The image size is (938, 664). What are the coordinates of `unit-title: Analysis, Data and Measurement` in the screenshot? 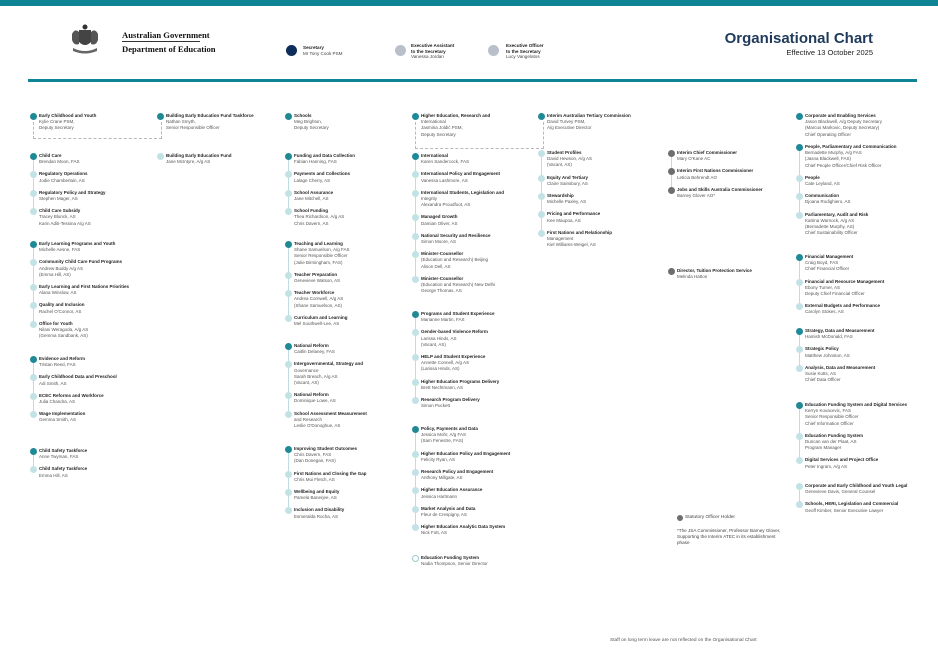 It's located at (840, 367).